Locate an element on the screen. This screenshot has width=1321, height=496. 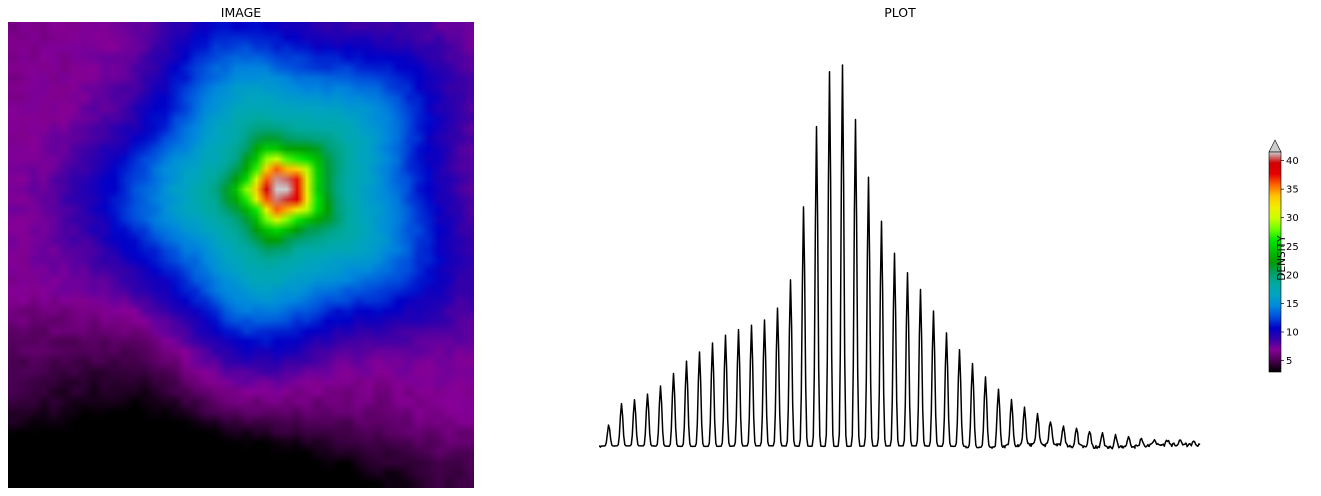
colorbar-tick-label-10: 10 is located at coordinates (1292, 333).